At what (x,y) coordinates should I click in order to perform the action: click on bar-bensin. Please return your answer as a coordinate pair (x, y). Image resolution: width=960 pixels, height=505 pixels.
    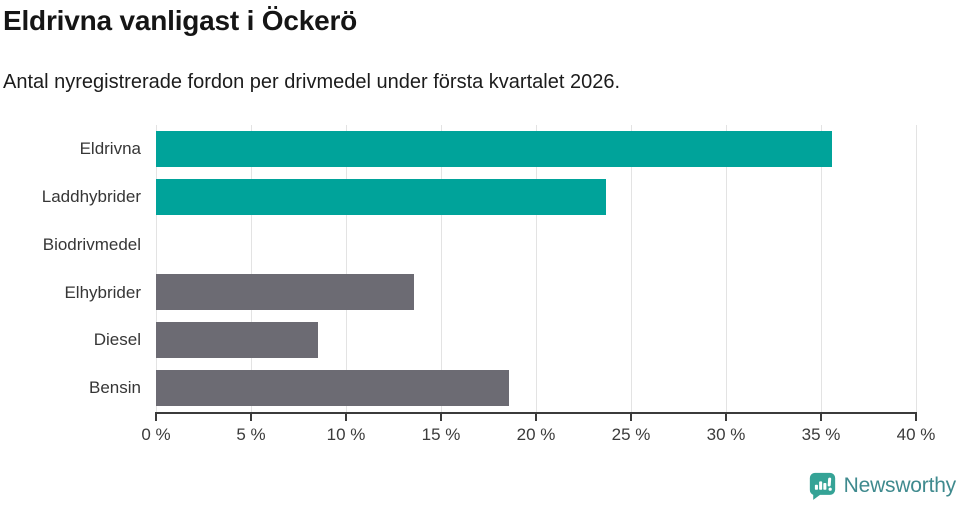
    Looking at the image, I should click on (333, 388).